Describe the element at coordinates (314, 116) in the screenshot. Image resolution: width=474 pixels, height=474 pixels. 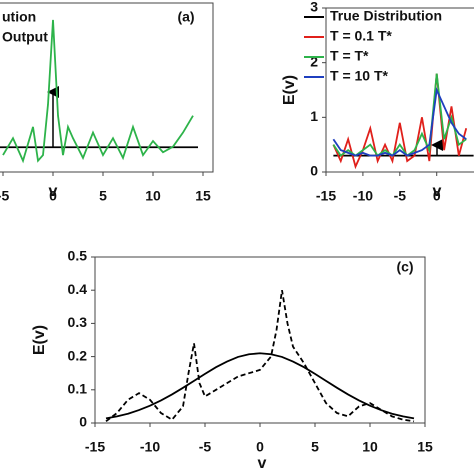
I see `y-tick-label: 1` at that location.